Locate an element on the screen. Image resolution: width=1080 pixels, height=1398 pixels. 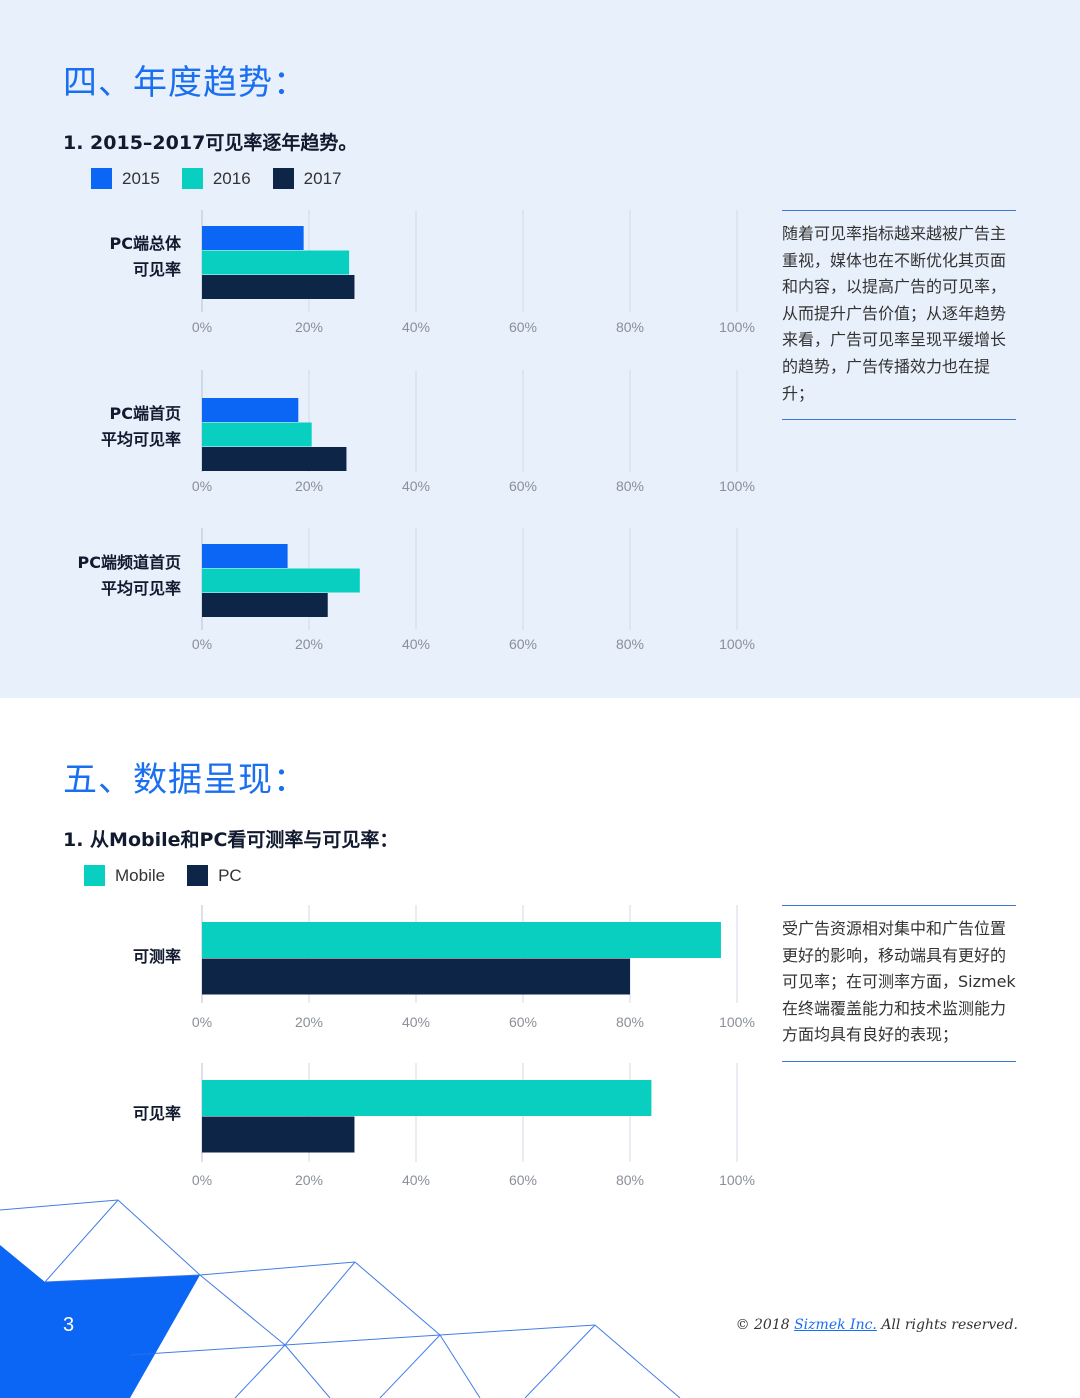
category-label: 可测率 is located at coordinates (157, 956).